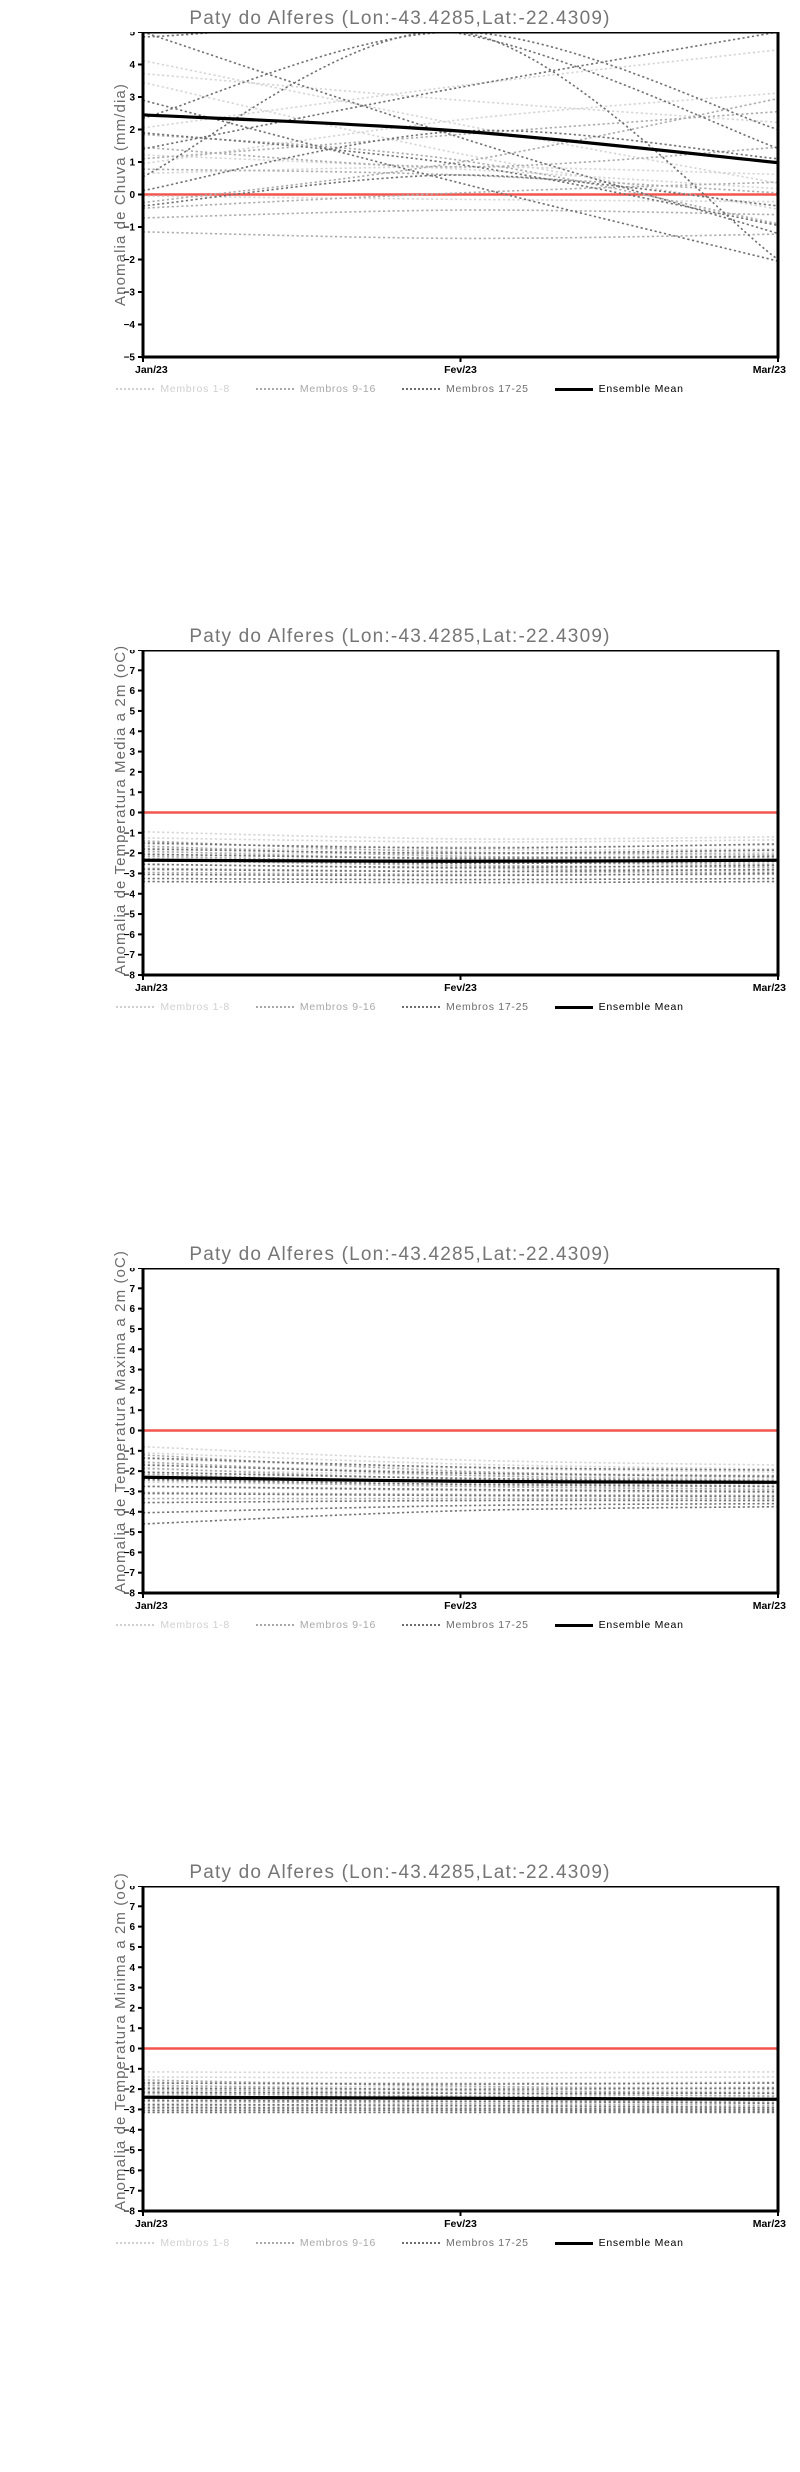  Describe the element at coordinates (573, 1007) in the screenshot. I see `legend-line-swatch` at that location.